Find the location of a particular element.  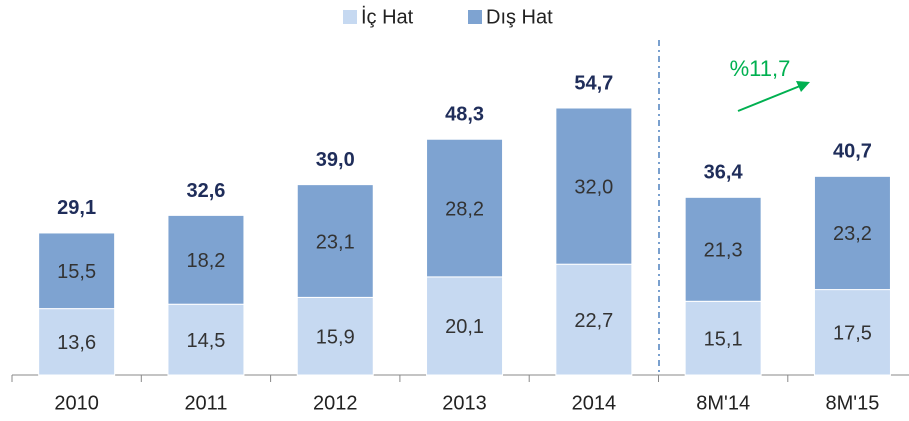

segment-label: 15,5 is located at coordinates (76, 272).